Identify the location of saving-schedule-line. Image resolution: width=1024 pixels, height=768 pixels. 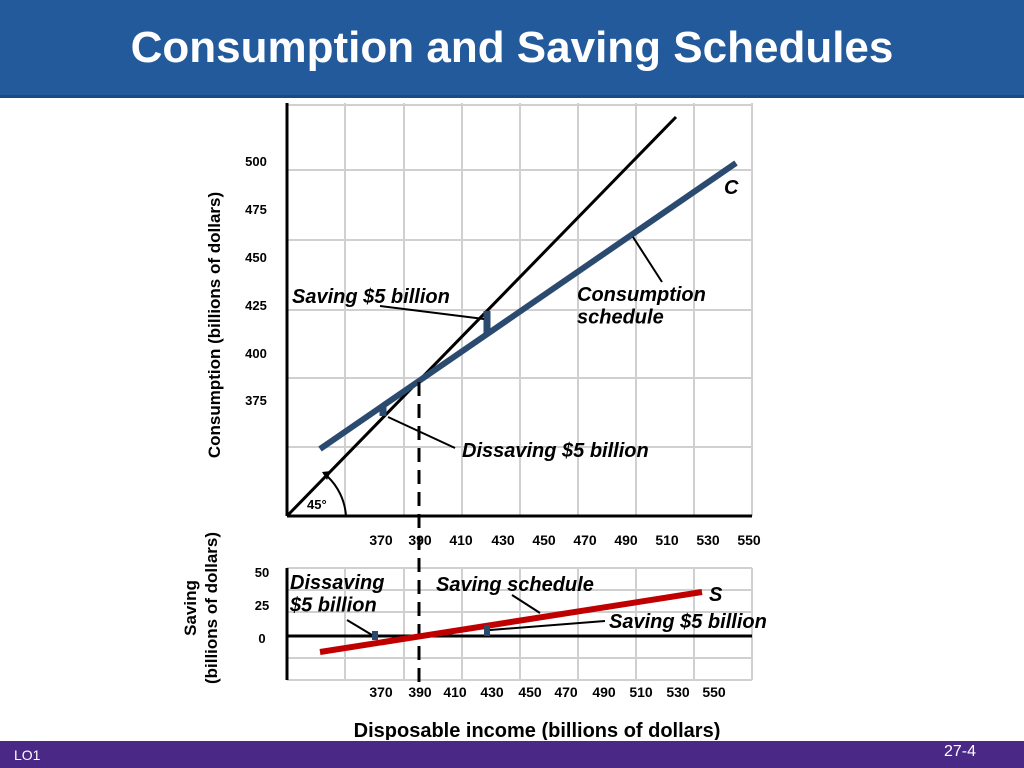
(511, 622).